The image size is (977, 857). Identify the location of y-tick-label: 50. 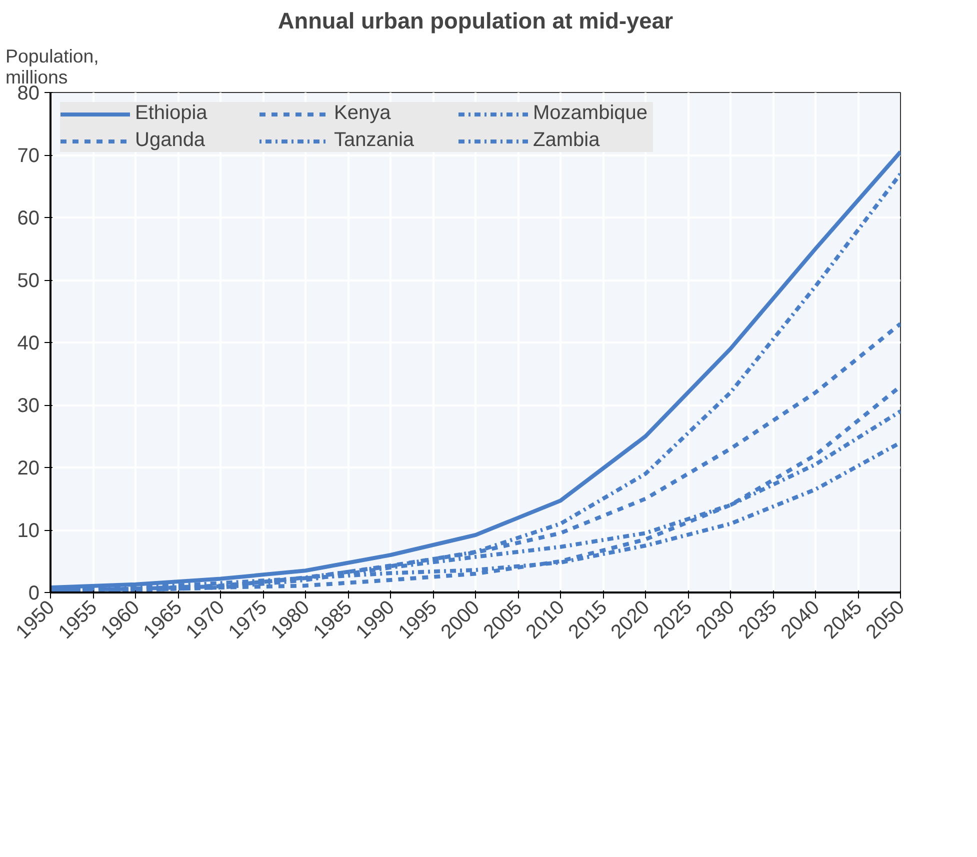
(28, 281).